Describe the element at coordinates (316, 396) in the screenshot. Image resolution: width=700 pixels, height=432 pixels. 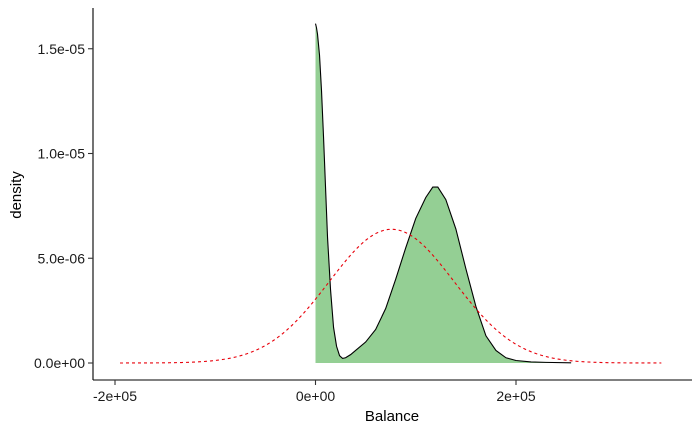
I see `x-tick-label: 0e+00` at that location.